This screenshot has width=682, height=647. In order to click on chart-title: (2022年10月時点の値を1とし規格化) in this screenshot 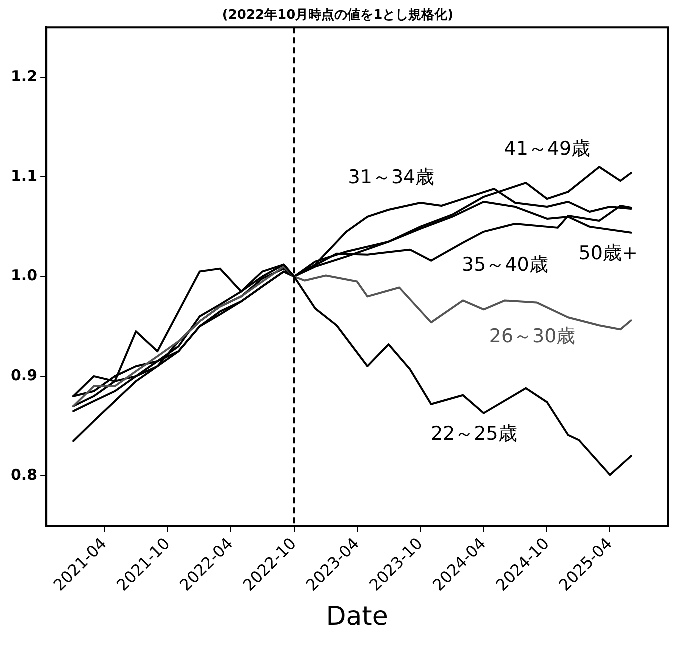, I will do `click(338, 15)`.